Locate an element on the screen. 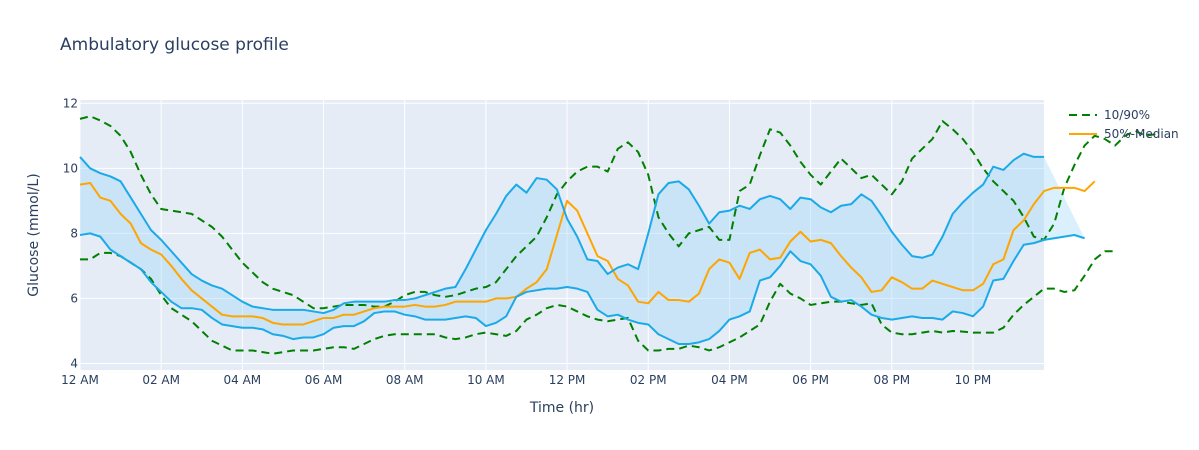 Image resolution: width=1199 pixels, height=450 pixels. y-axis-title: Glucose (mmol/L) is located at coordinates (34, 234).